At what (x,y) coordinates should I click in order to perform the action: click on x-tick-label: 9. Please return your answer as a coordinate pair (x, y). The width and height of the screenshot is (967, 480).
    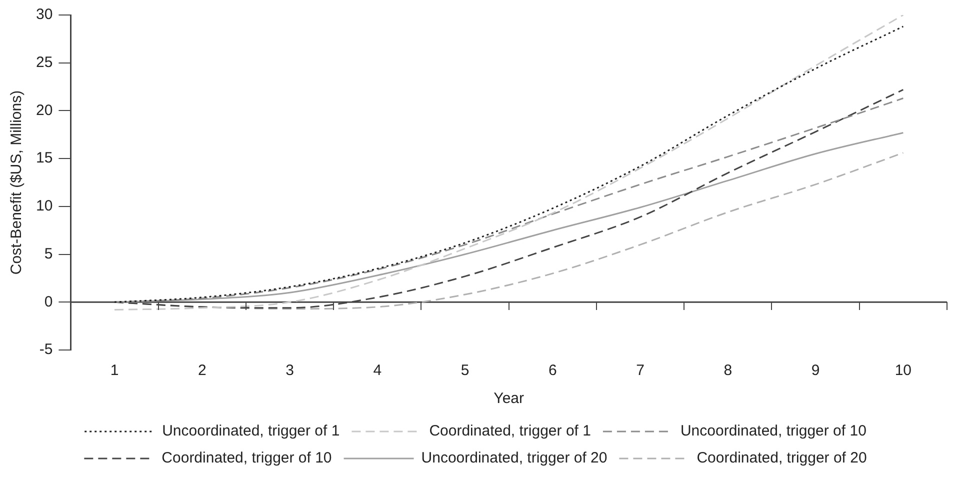
    Looking at the image, I should click on (815, 371).